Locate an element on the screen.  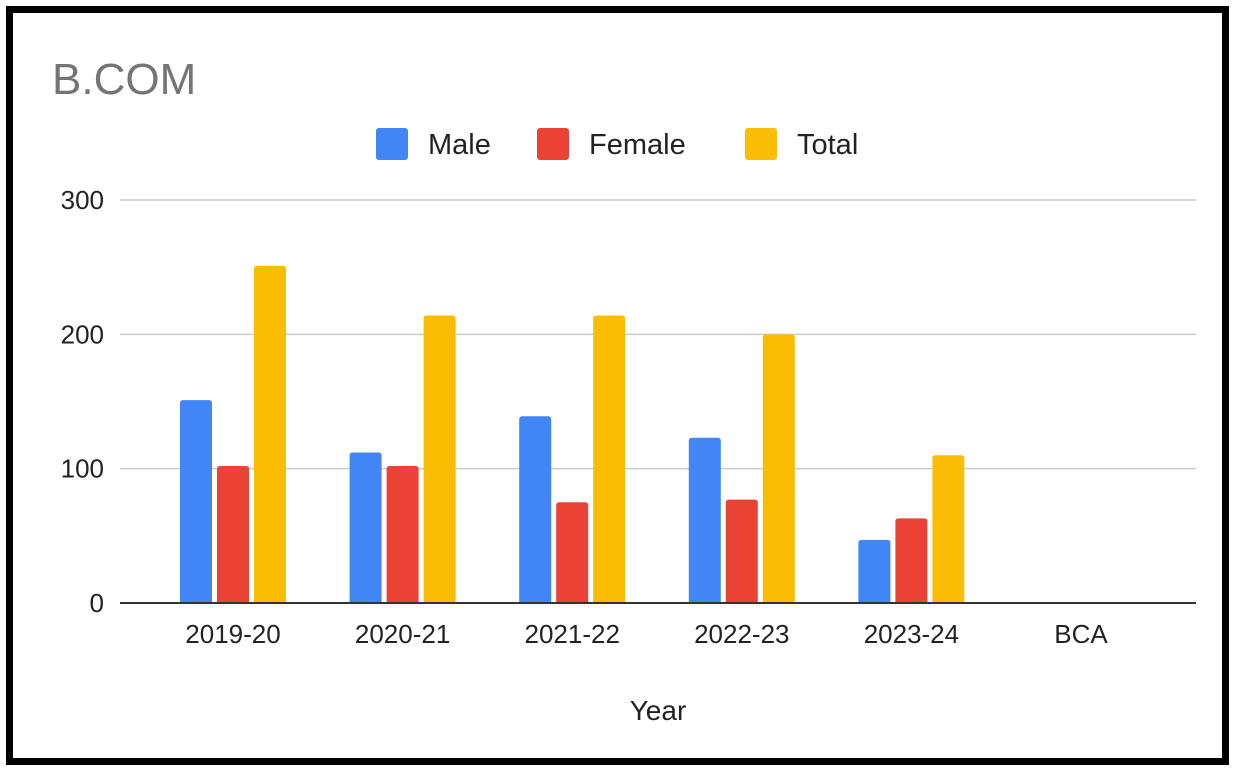
y-tick-label: 100 is located at coordinates (82, 469).